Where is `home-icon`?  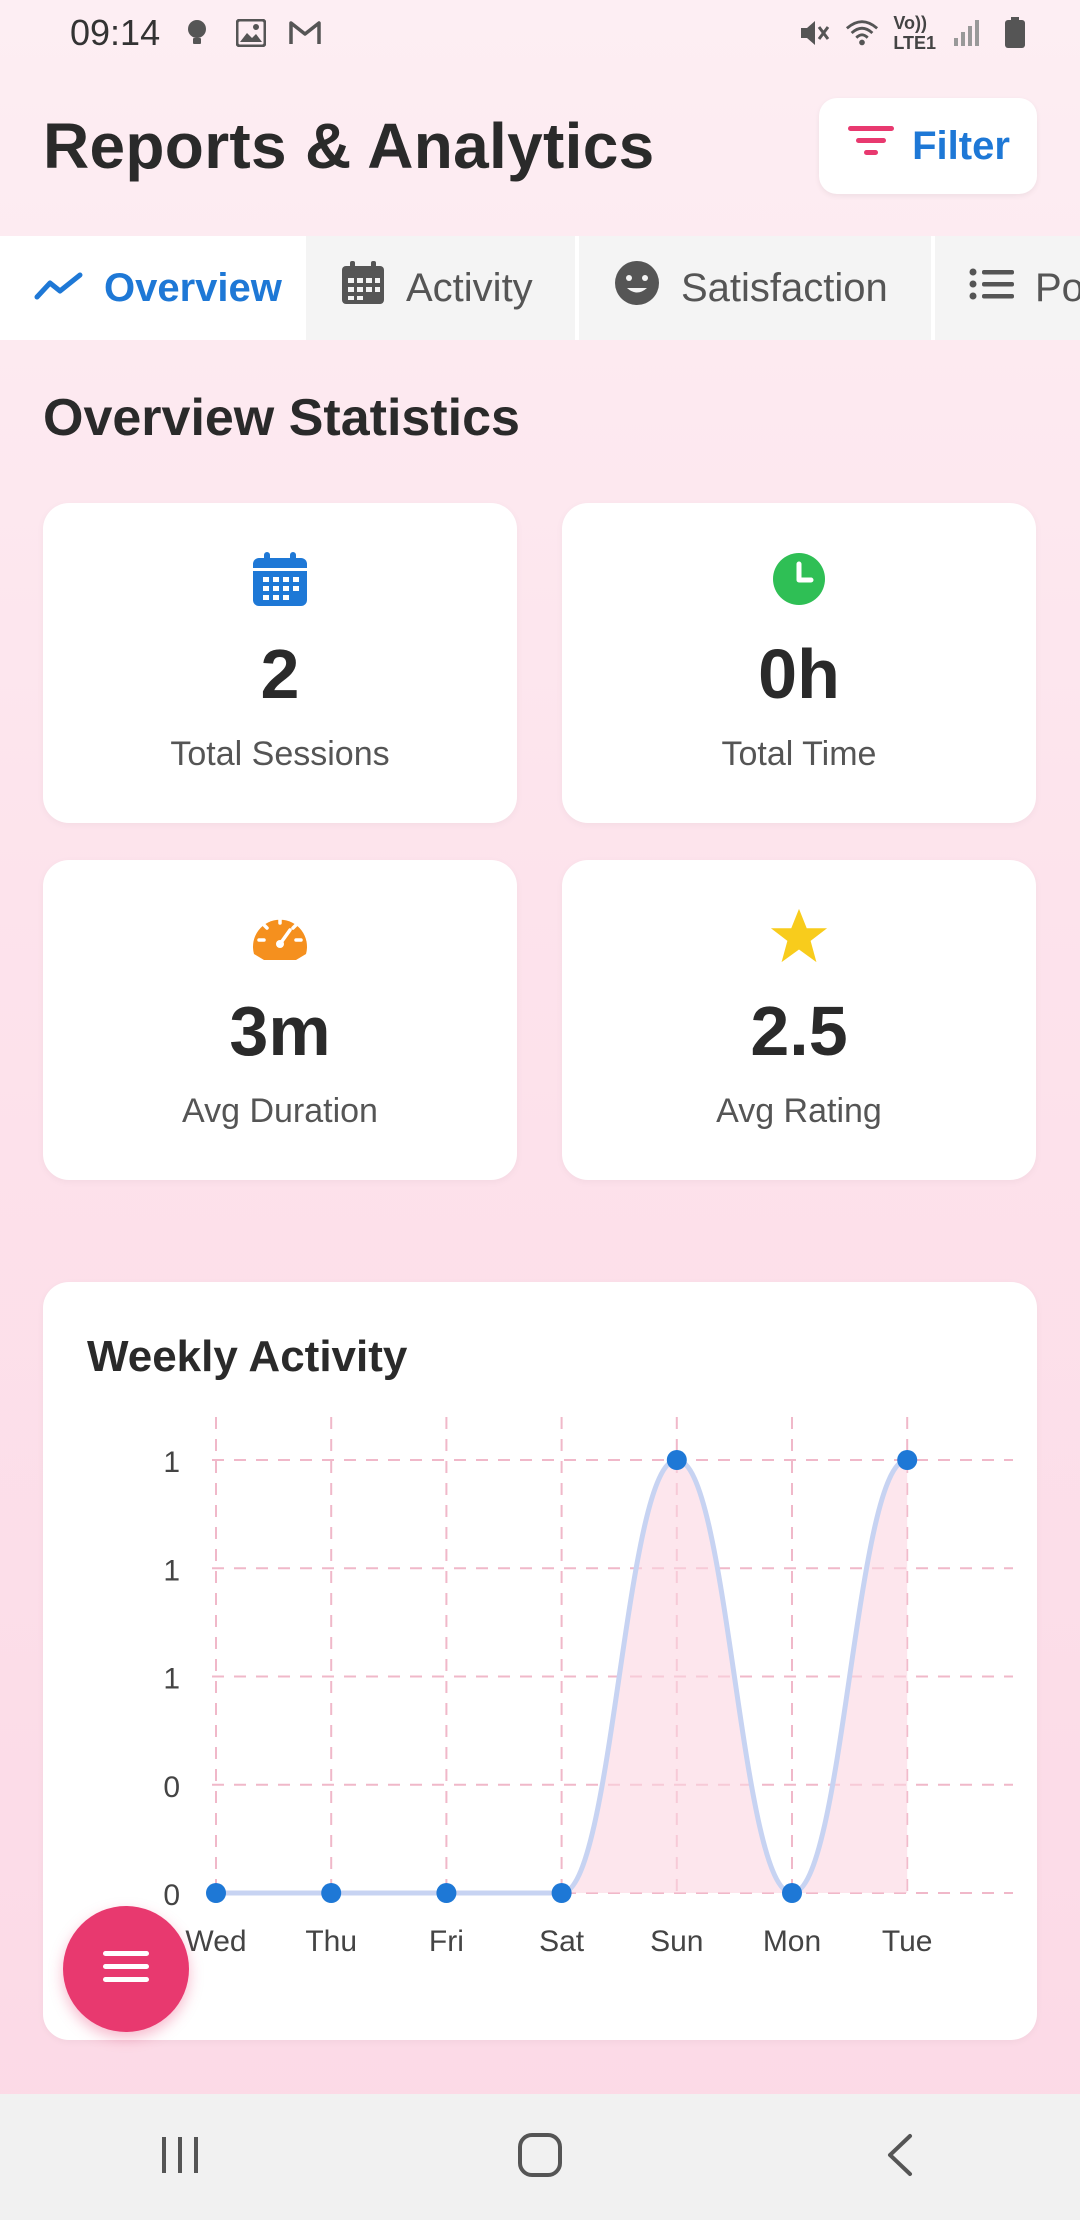 home-icon is located at coordinates (540, 2157).